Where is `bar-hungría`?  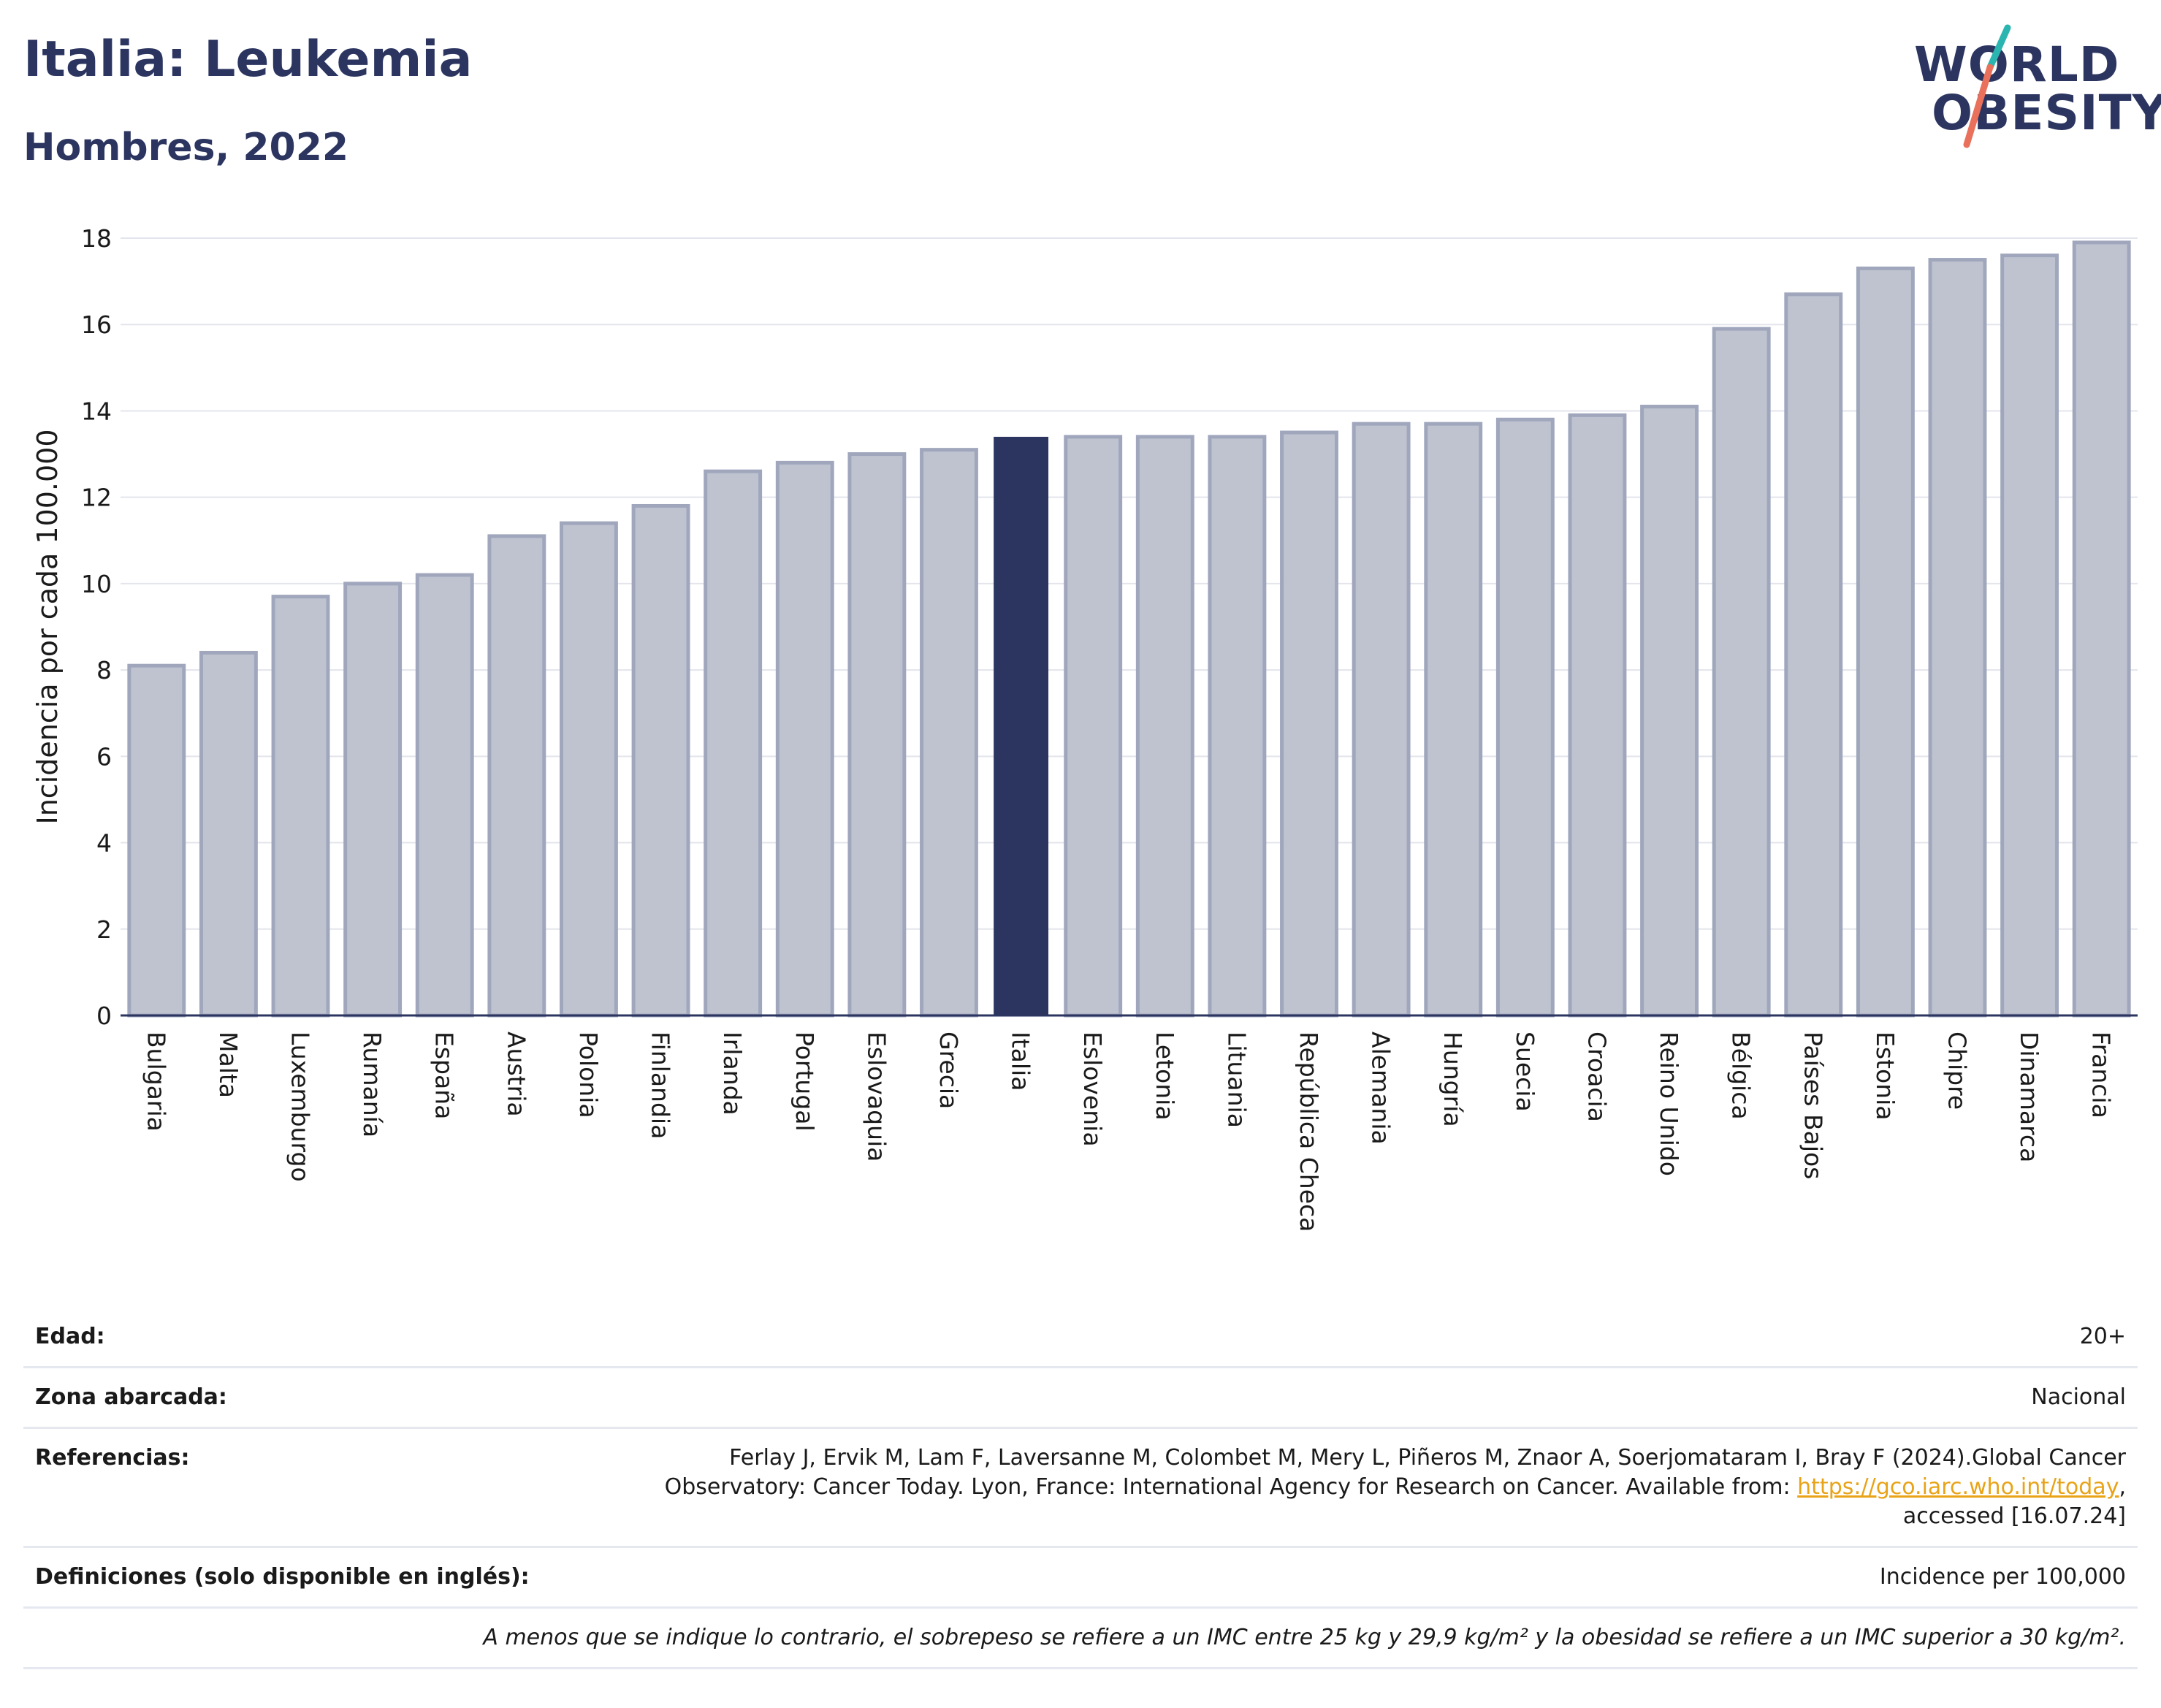 bar-hungría is located at coordinates (1453, 720).